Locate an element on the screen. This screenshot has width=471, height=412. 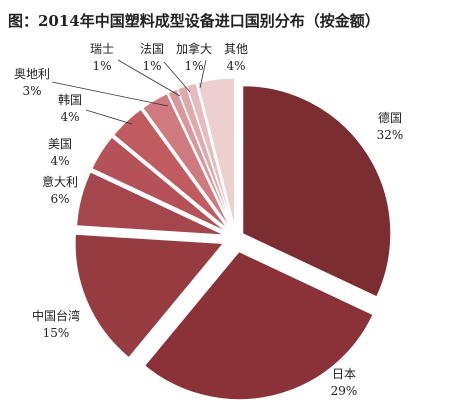
chart-title: 图：2014年中国塑料成型设备进口国别分布（按金额） is located at coordinates (194, 21).